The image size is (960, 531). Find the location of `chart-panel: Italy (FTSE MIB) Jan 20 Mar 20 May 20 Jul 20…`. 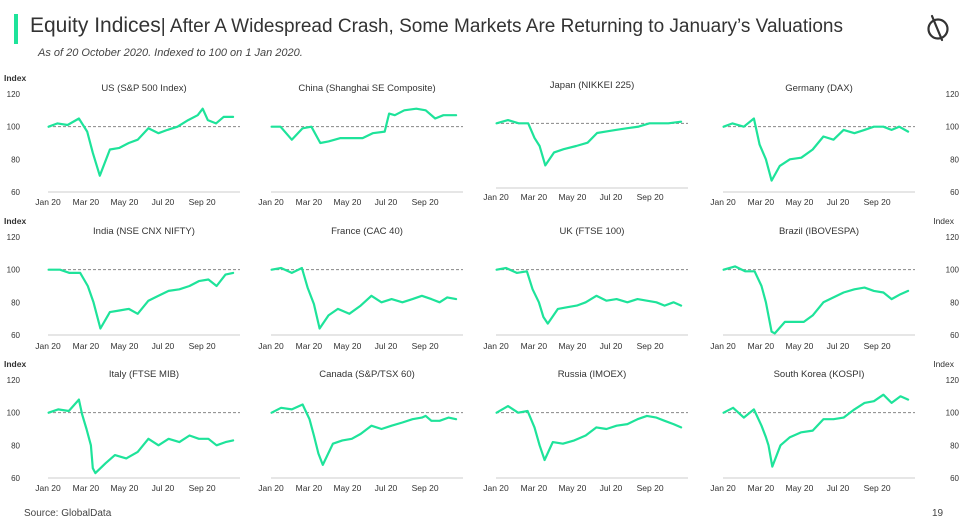

chart-panel: Italy (FTSE MIB) Jan 20 Mar 20 May 20 Jul 20… is located at coordinates (122, 426).